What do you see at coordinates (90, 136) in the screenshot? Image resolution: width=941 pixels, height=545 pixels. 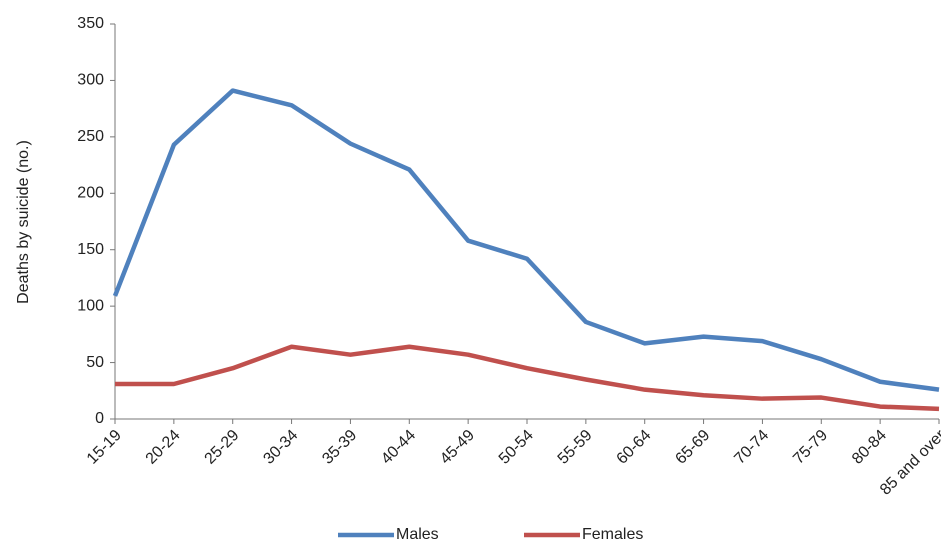 I see `y-tick-label: 250` at bounding box center [90, 136].